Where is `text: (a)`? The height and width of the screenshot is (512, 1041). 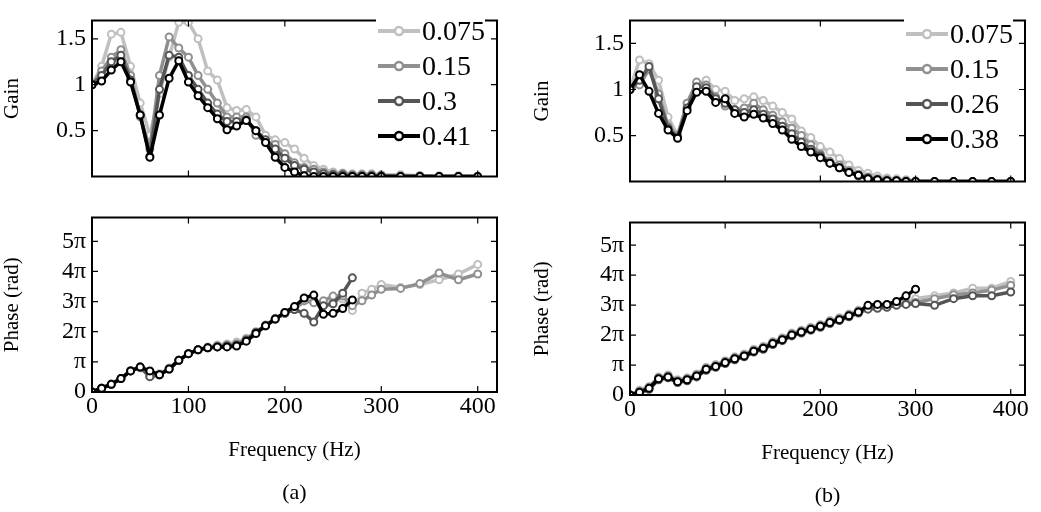
text: (a) is located at coordinates (294, 492).